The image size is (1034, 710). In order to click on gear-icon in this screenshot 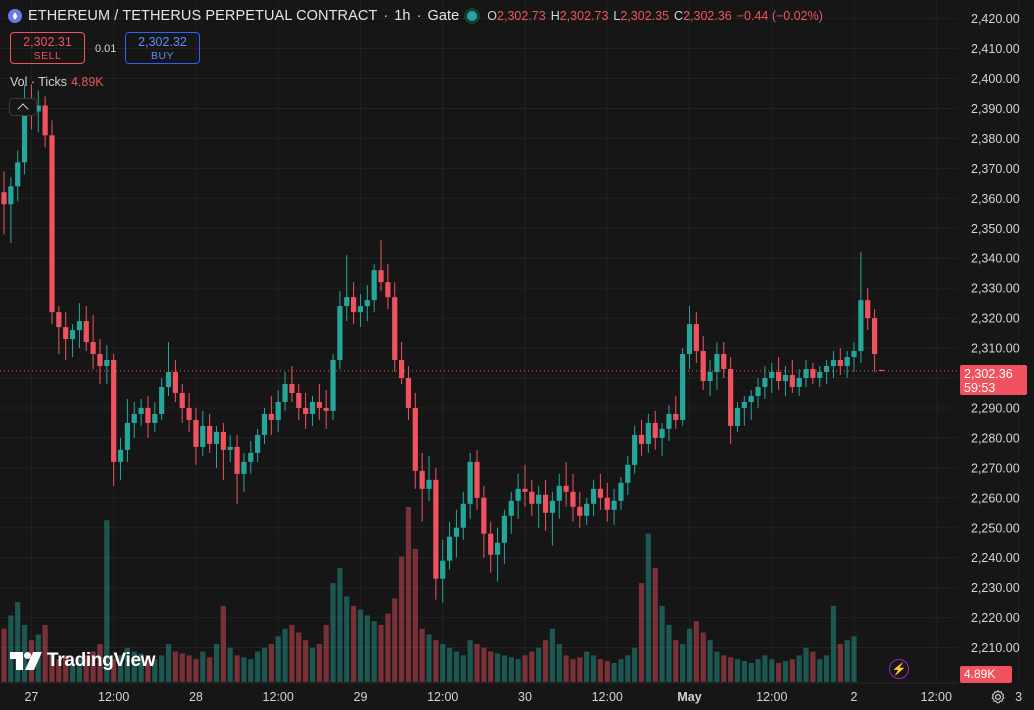, I will do `click(998, 697)`.